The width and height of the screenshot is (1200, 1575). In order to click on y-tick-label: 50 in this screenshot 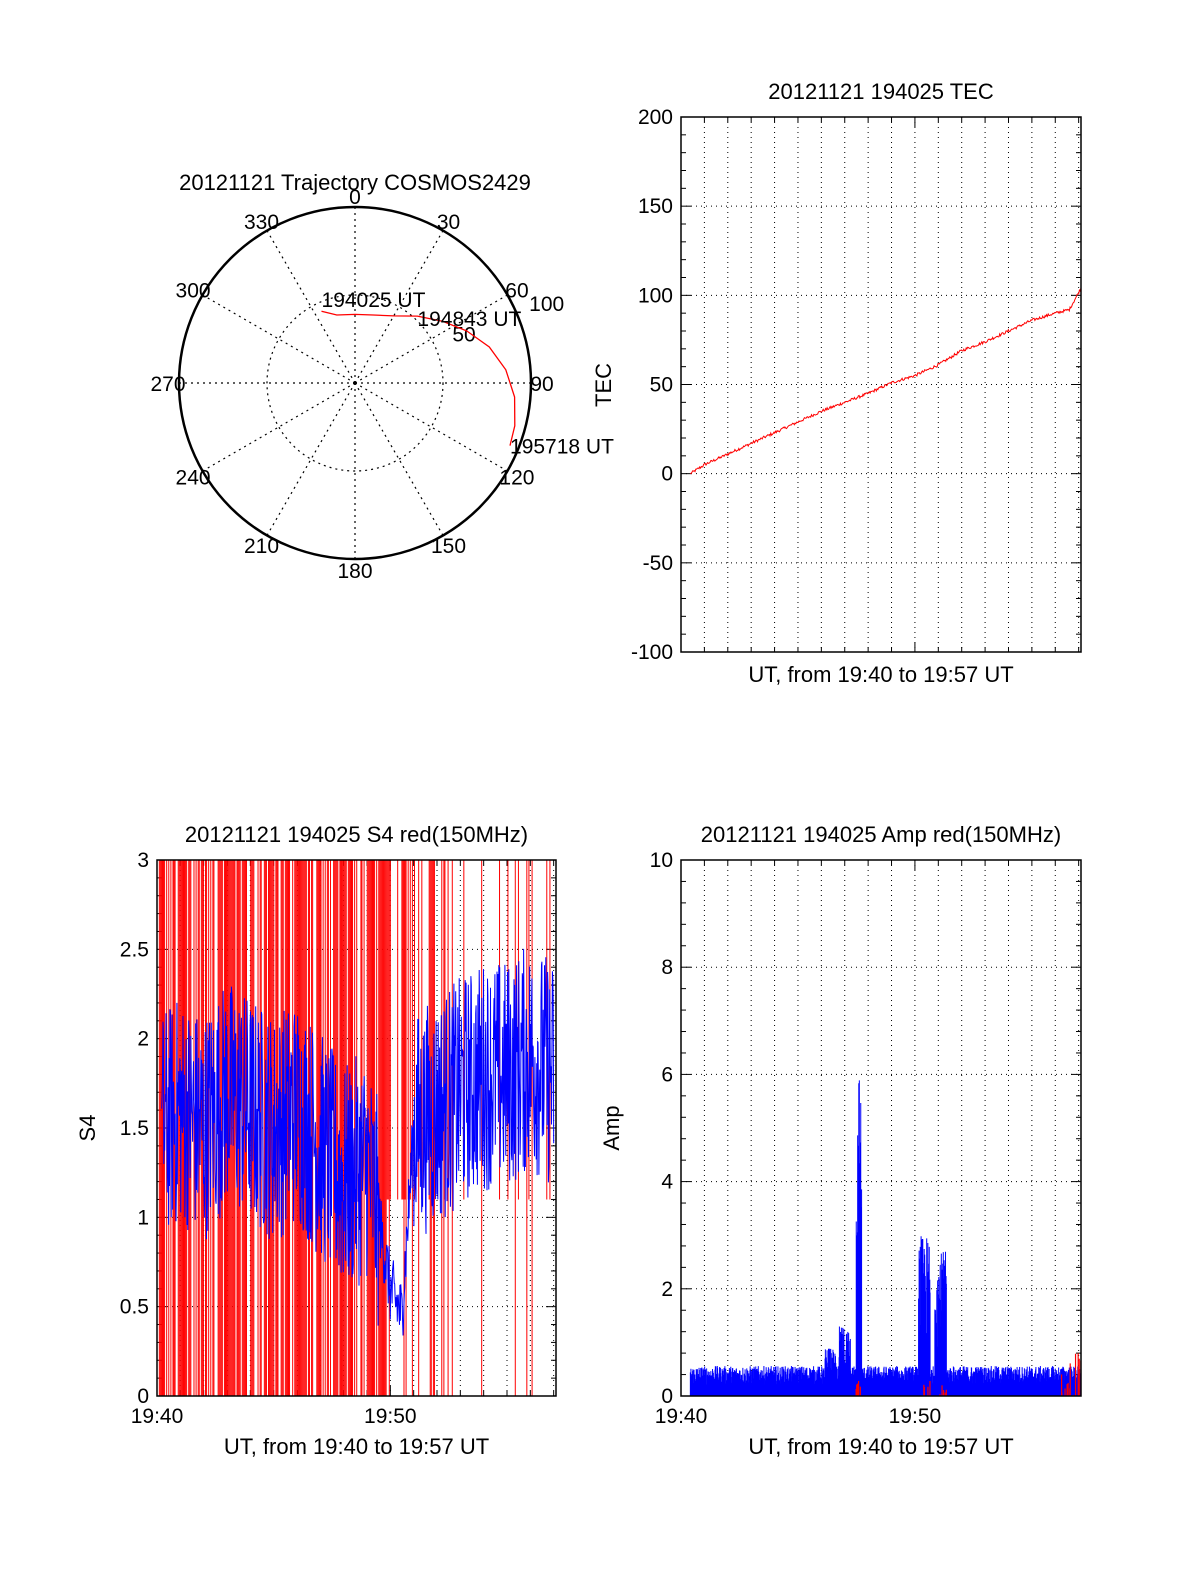, I will do `click(661, 385)`.